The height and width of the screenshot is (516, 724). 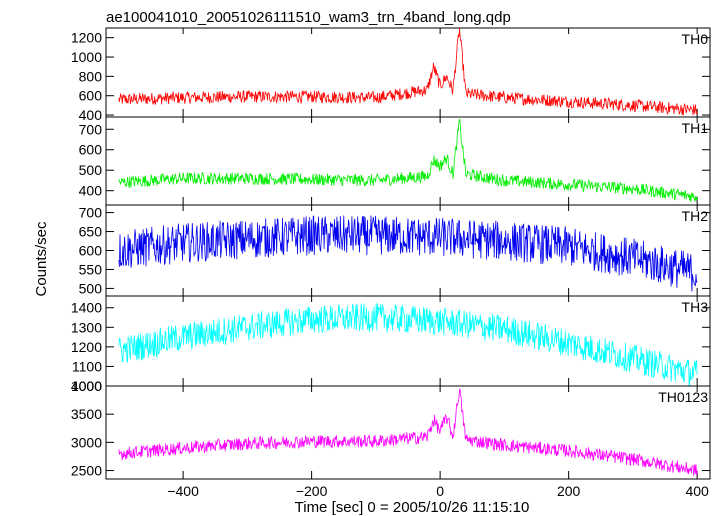 I want to click on y-tick-label: 2500, so click(x=86, y=471).